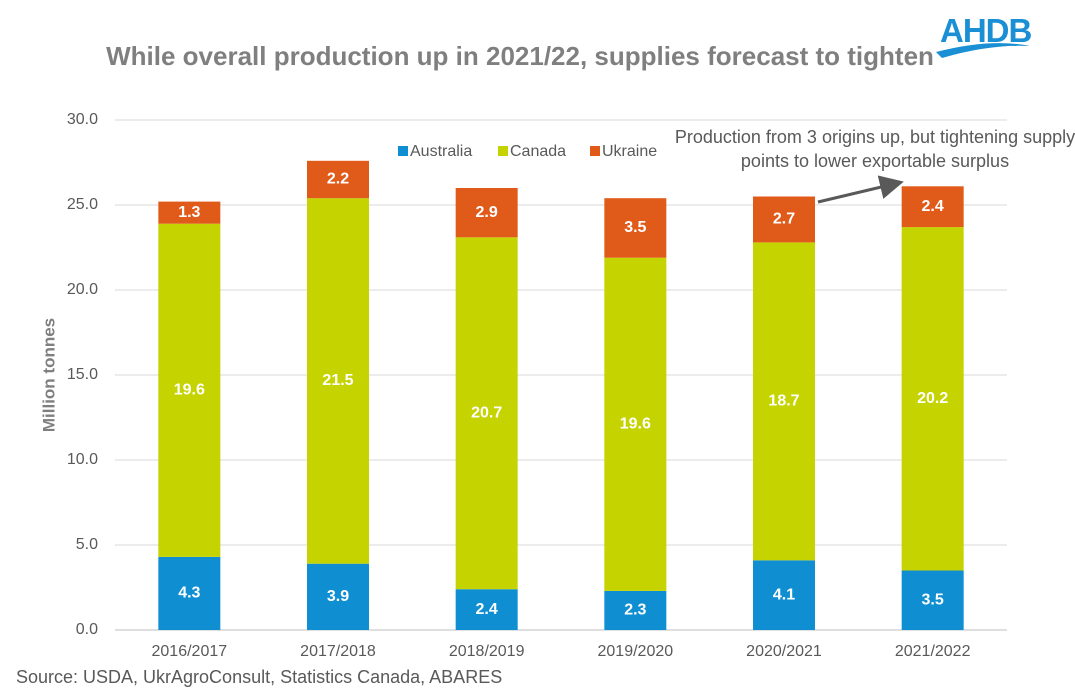 The image size is (1075, 699). I want to click on data-label: 3.9, so click(338, 596).